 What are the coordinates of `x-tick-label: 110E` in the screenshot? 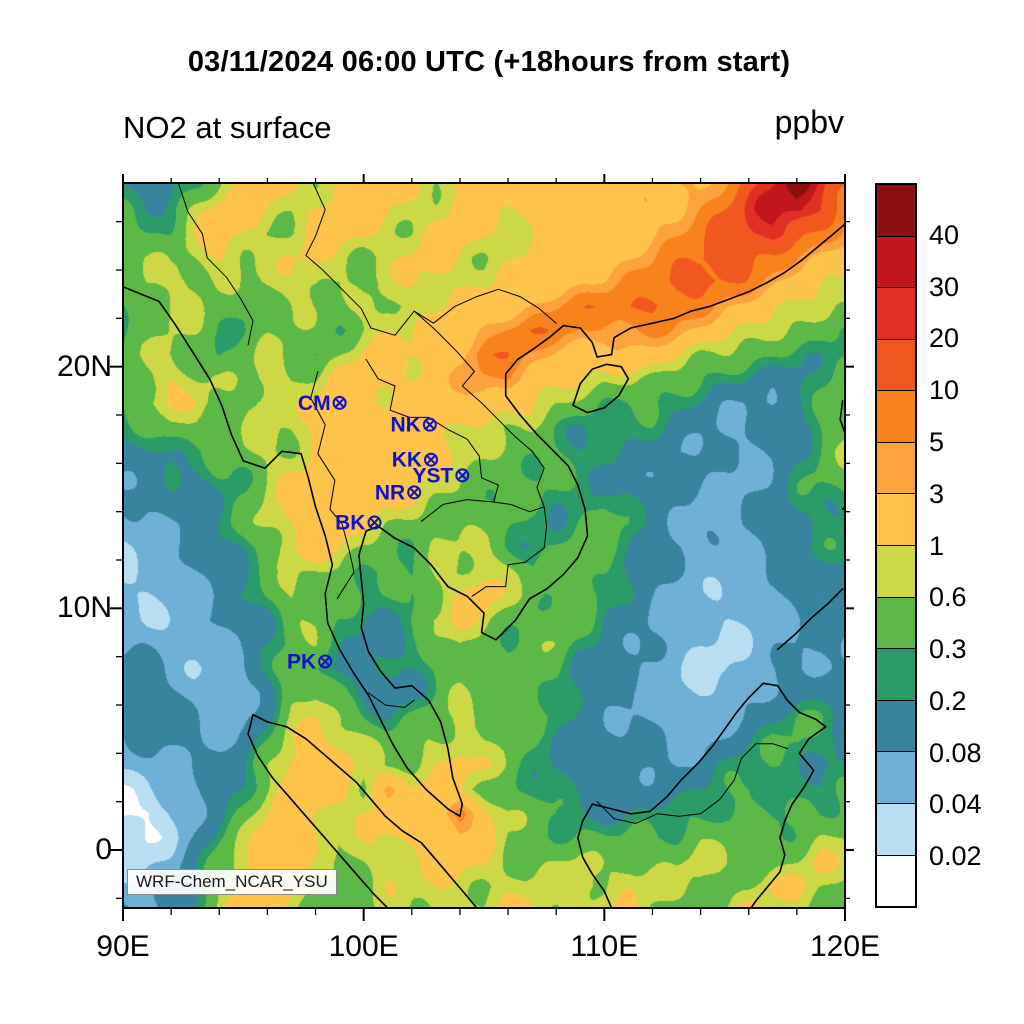 It's located at (604, 946).